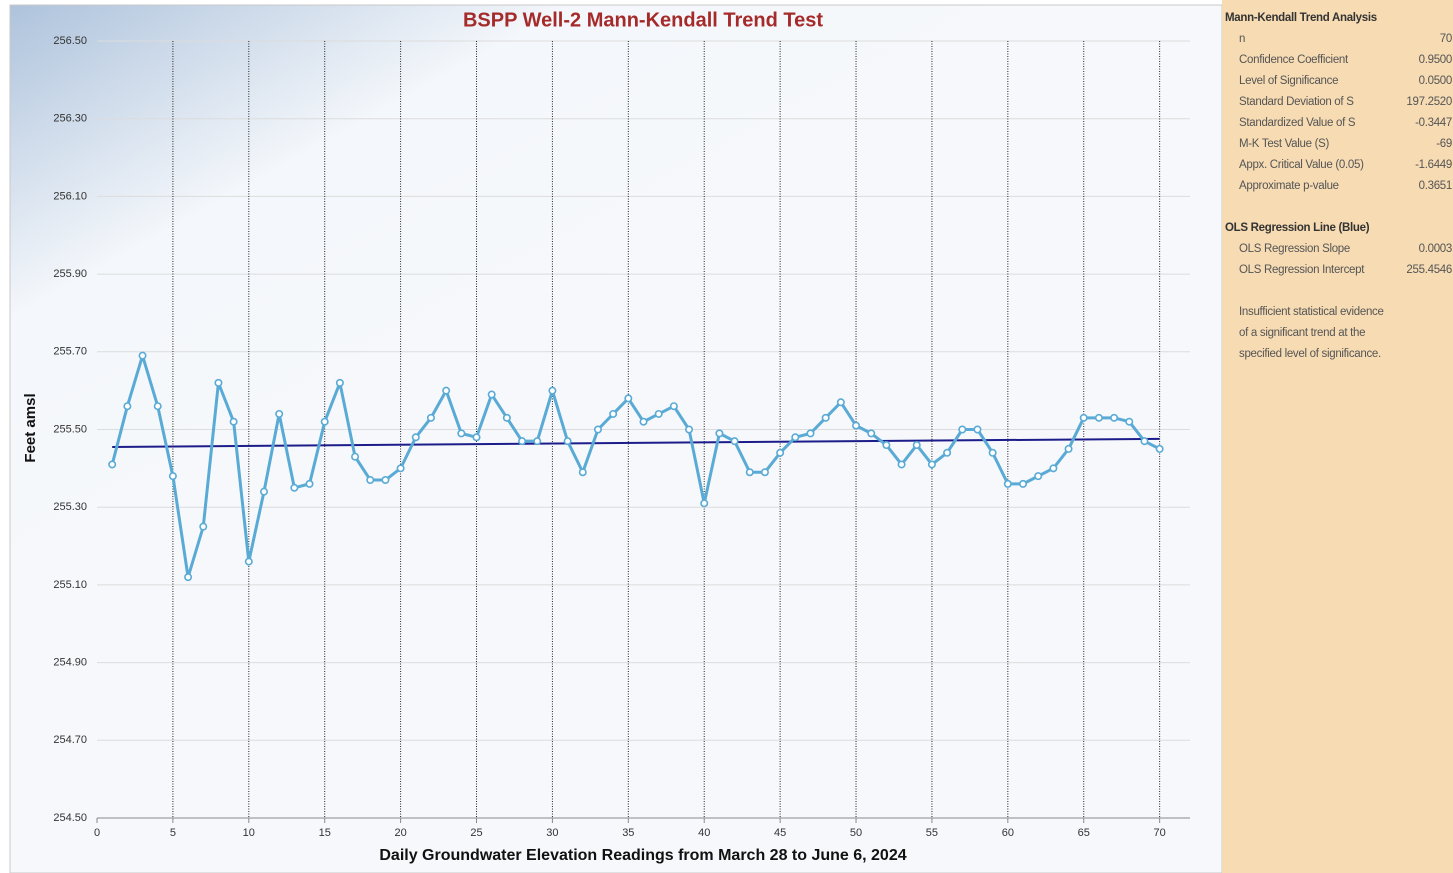  Describe the element at coordinates (1297, 123) in the screenshot. I see `stat-label: Standardized Value of S` at that location.